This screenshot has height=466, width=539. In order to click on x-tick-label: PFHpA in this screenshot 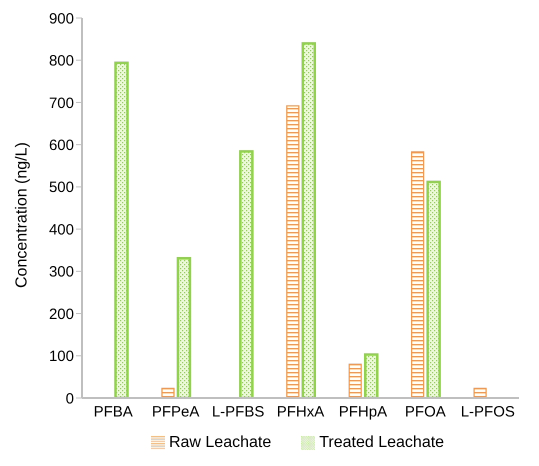, I will do `click(363, 412)`.